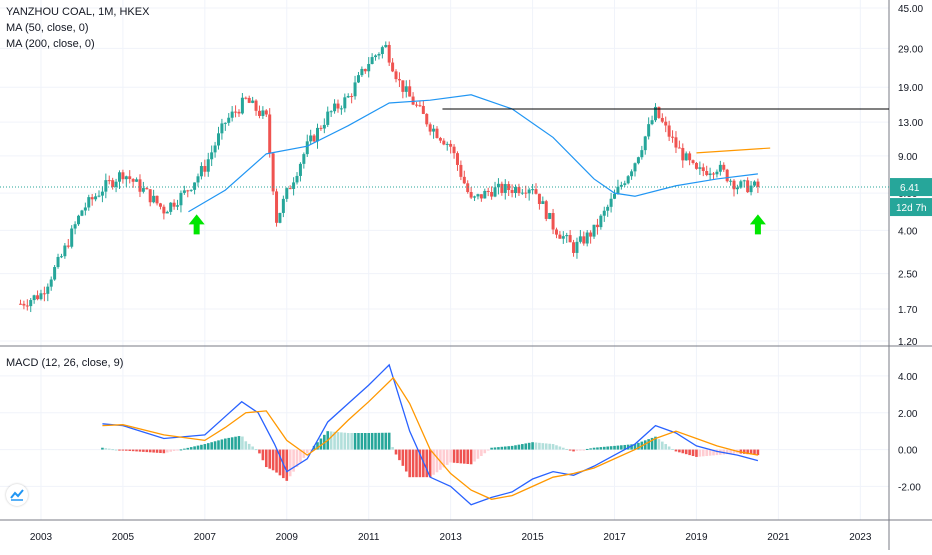 Image resolution: width=932 pixels, height=555 pixels. I want to click on time-tick-2013: 2013, so click(451, 537).